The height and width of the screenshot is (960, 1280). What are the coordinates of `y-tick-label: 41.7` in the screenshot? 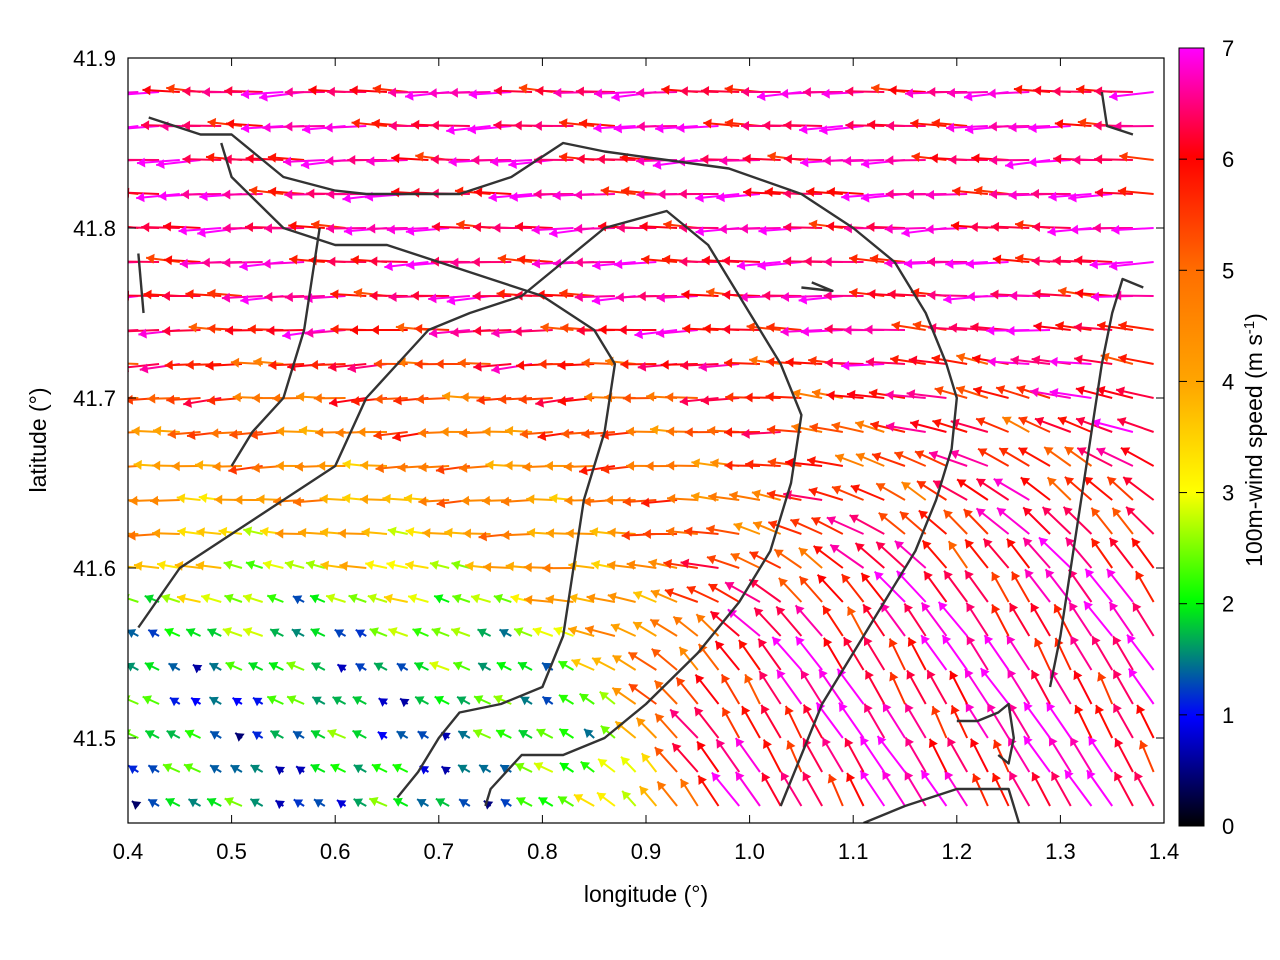 It's located at (94, 398).